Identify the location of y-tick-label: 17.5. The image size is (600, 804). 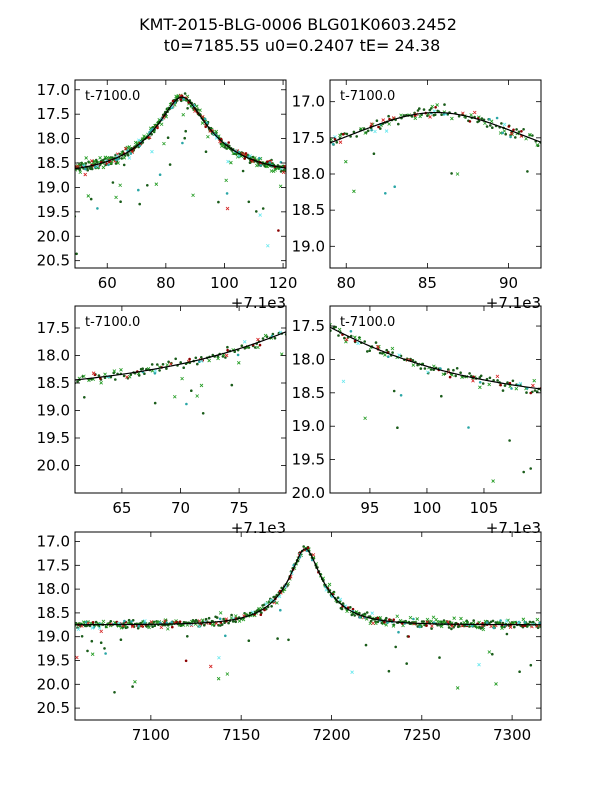
(308, 138).